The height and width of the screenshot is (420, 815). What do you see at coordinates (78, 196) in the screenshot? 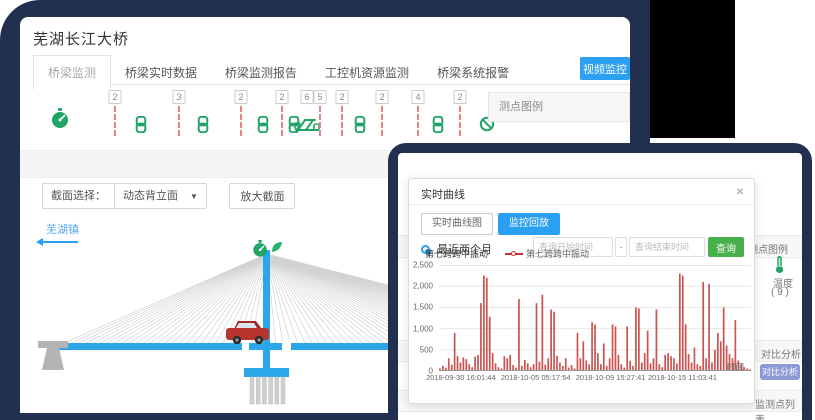
I see `section-select-label: 截面选择：` at bounding box center [78, 196].